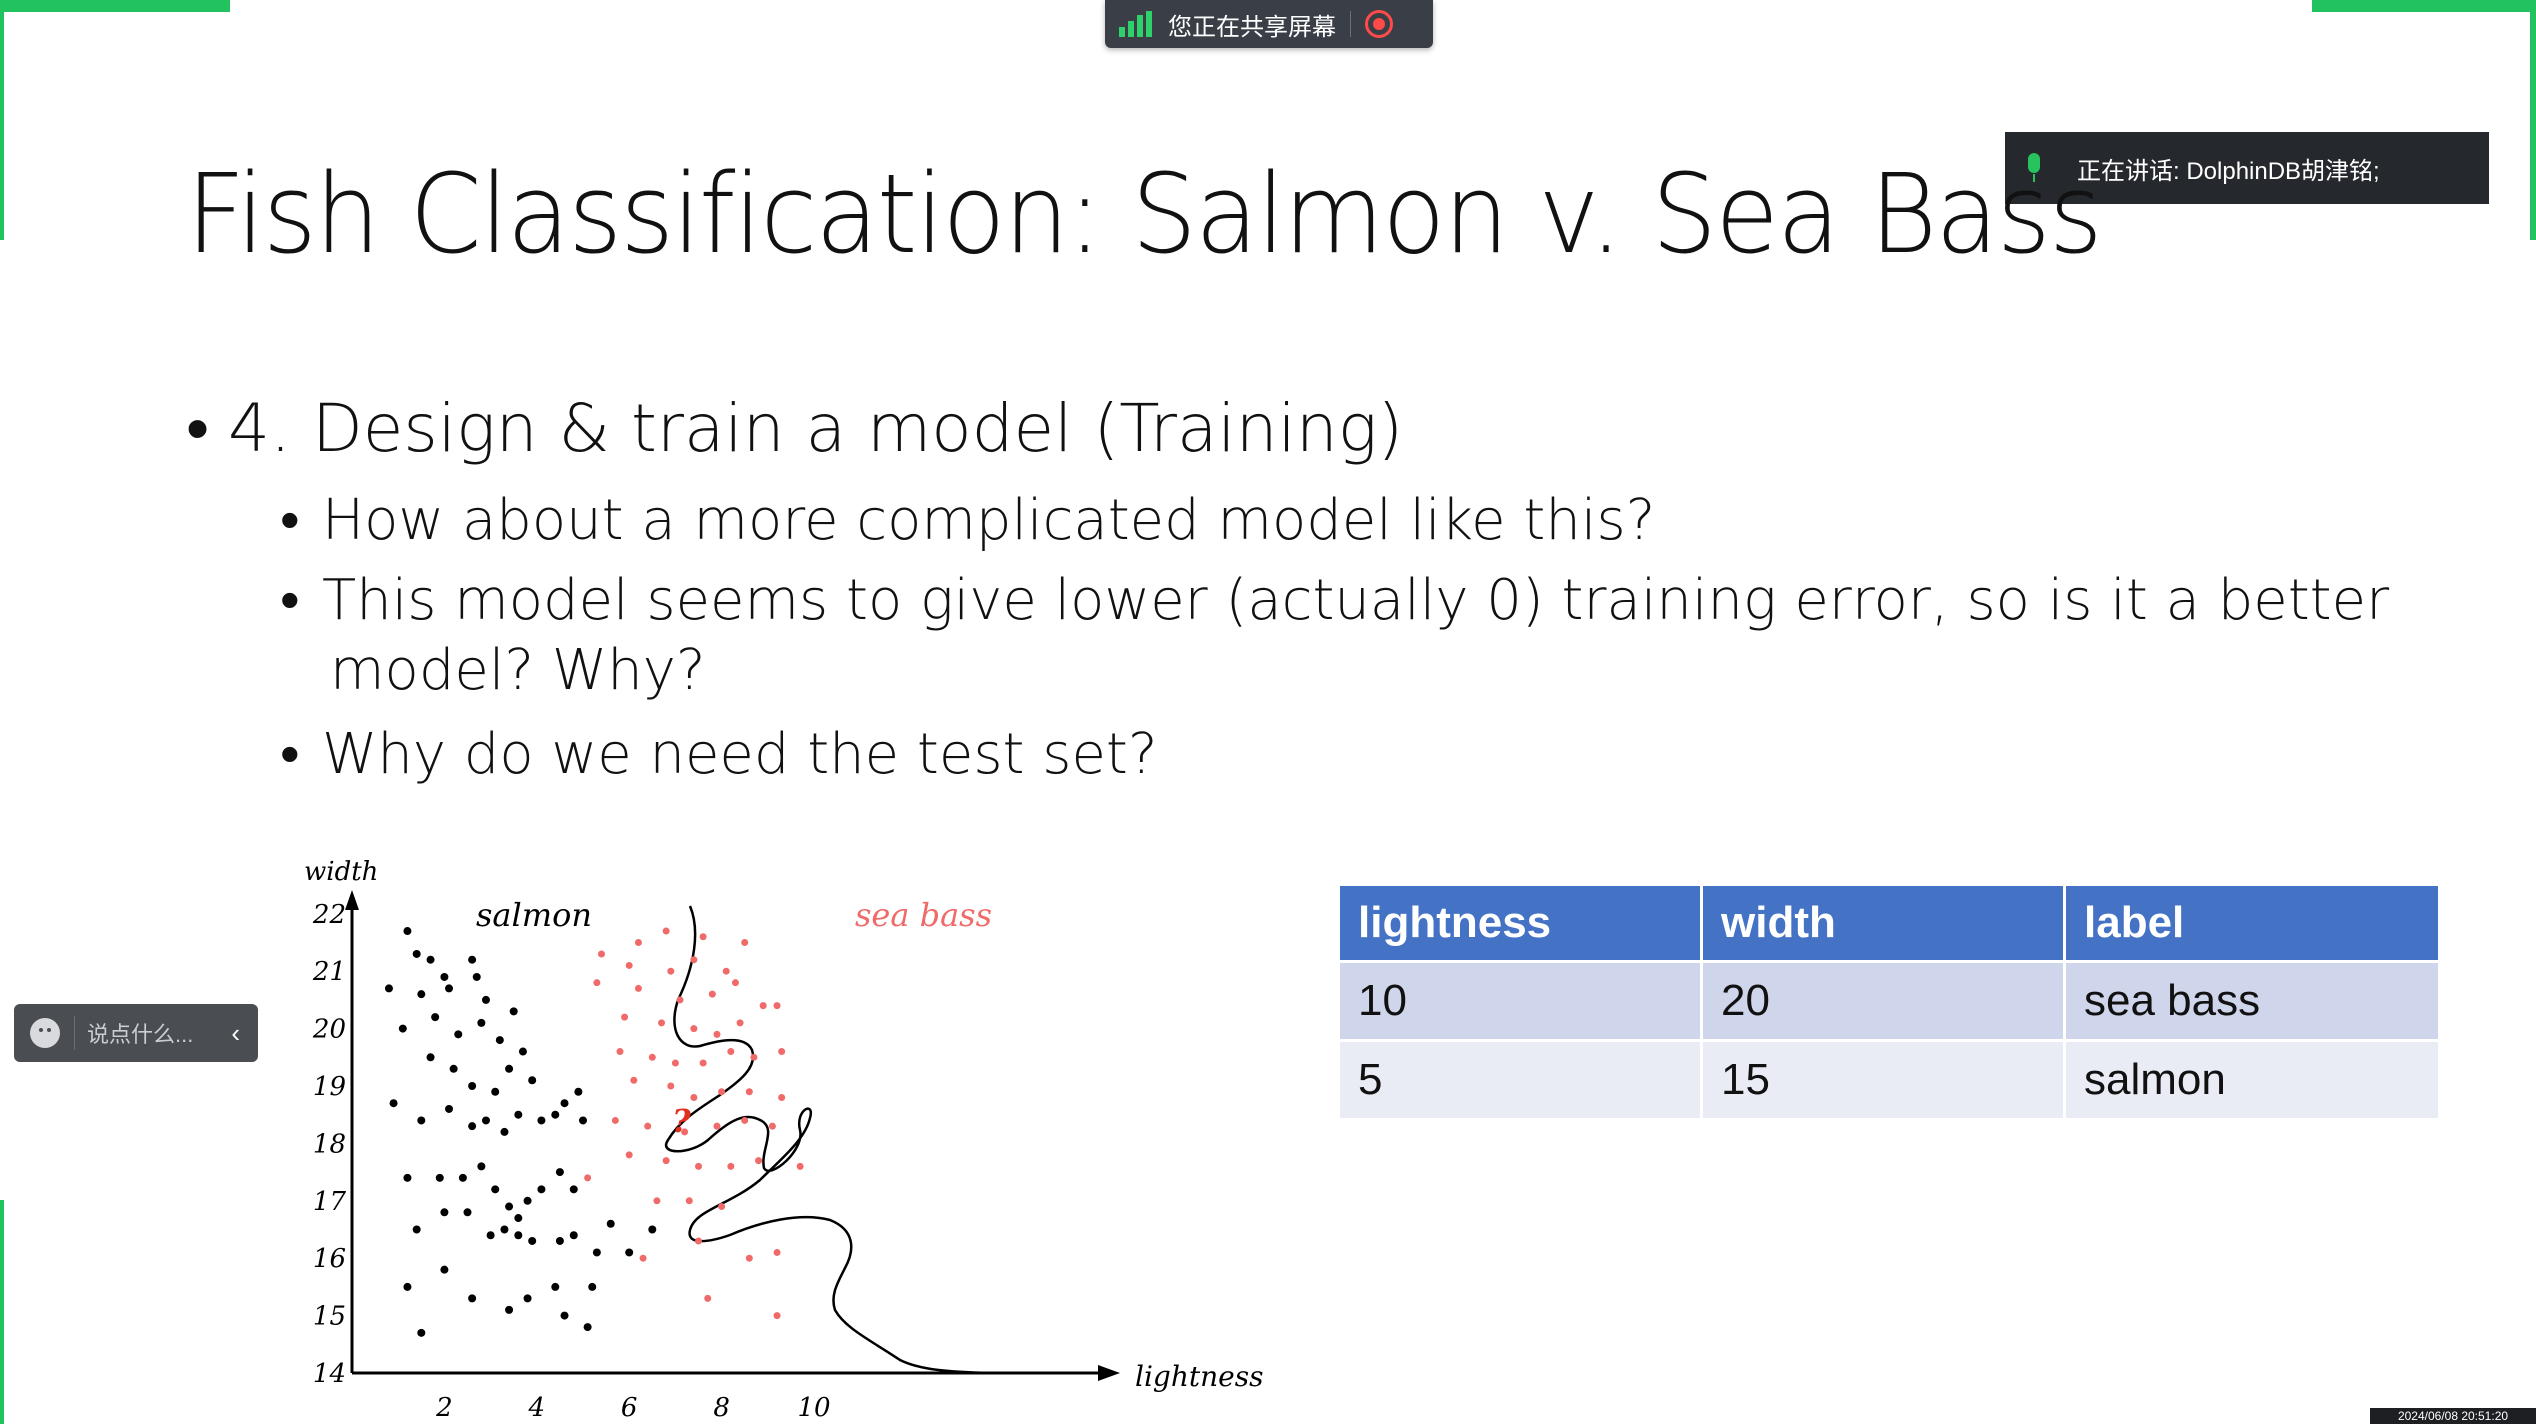  What do you see at coordinates (2228, 171) in the screenshot?
I see `speaker-label: 正在讲话: DolphinDB胡津铭;` at bounding box center [2228, 171].